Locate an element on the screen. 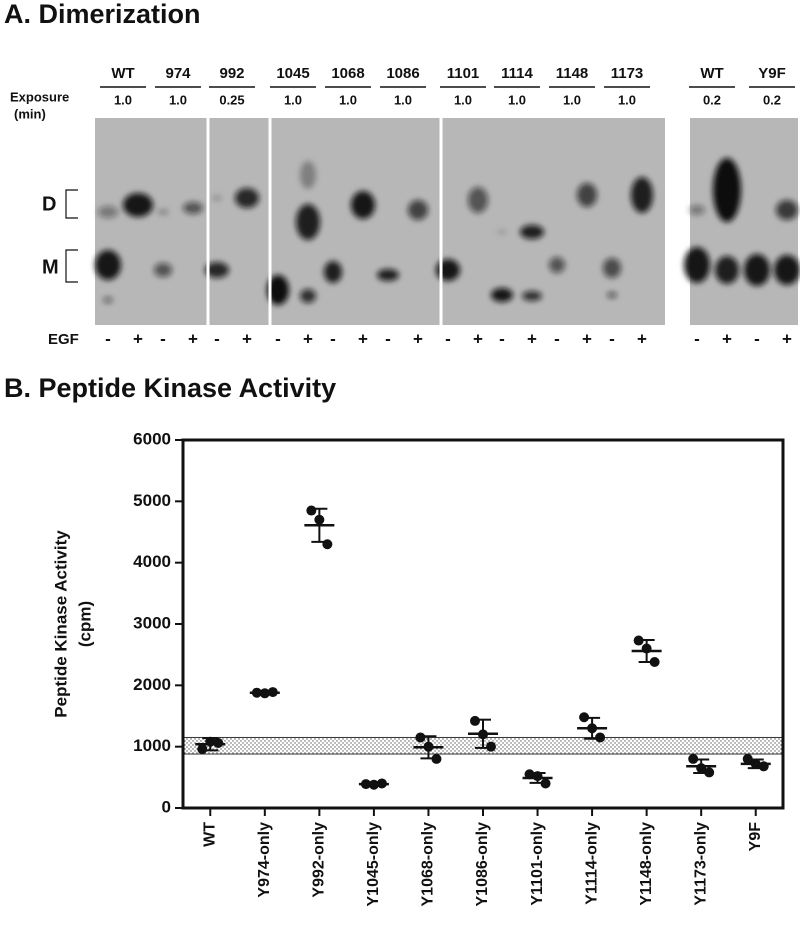 The width and height of the screenshot is (800, 937). y-tick-label: 5000 is located at coordinates (152, 500).